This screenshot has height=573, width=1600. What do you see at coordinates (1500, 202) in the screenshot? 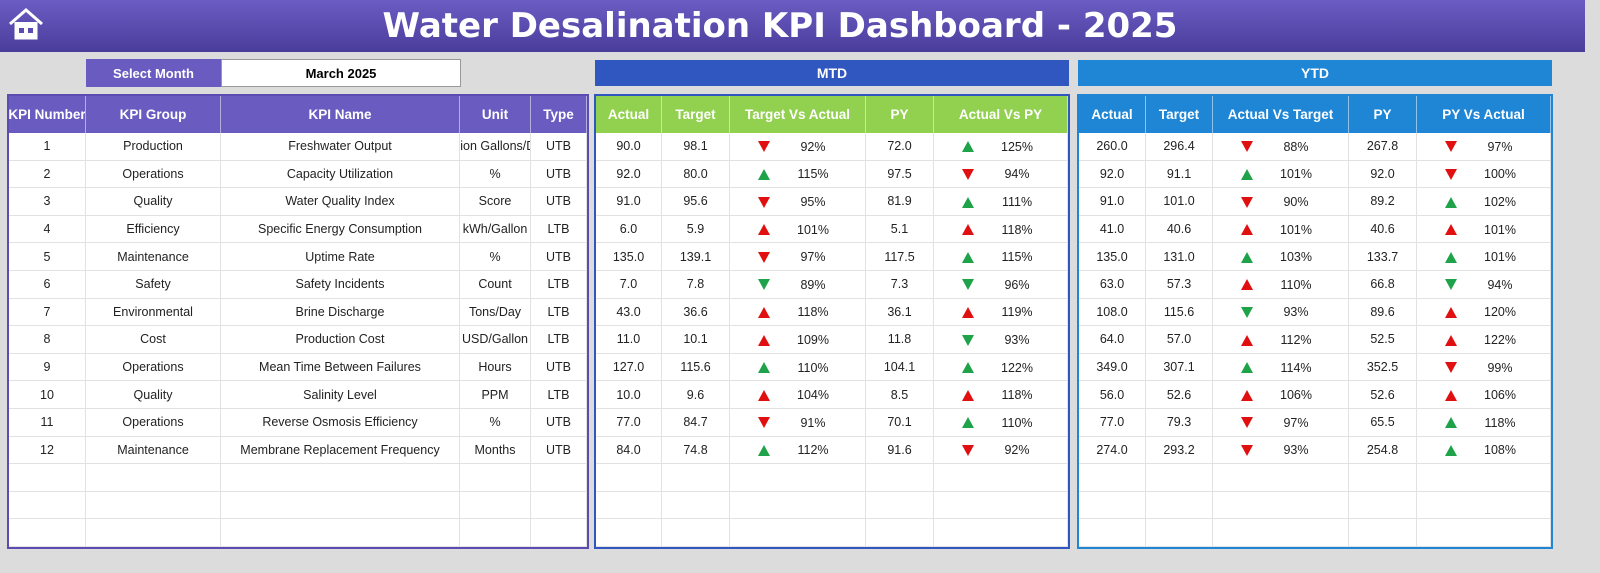
I see `ytd-percent: 102%` at bounding box center [1500, 202].